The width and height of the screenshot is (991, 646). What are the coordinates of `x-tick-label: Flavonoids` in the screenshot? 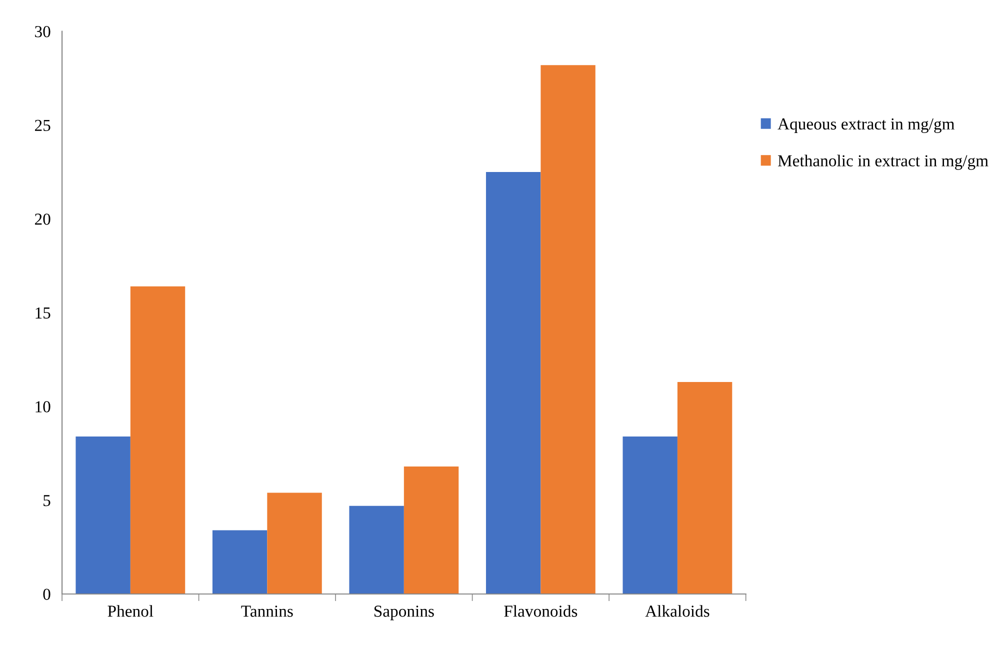 It's located at (541, 611).